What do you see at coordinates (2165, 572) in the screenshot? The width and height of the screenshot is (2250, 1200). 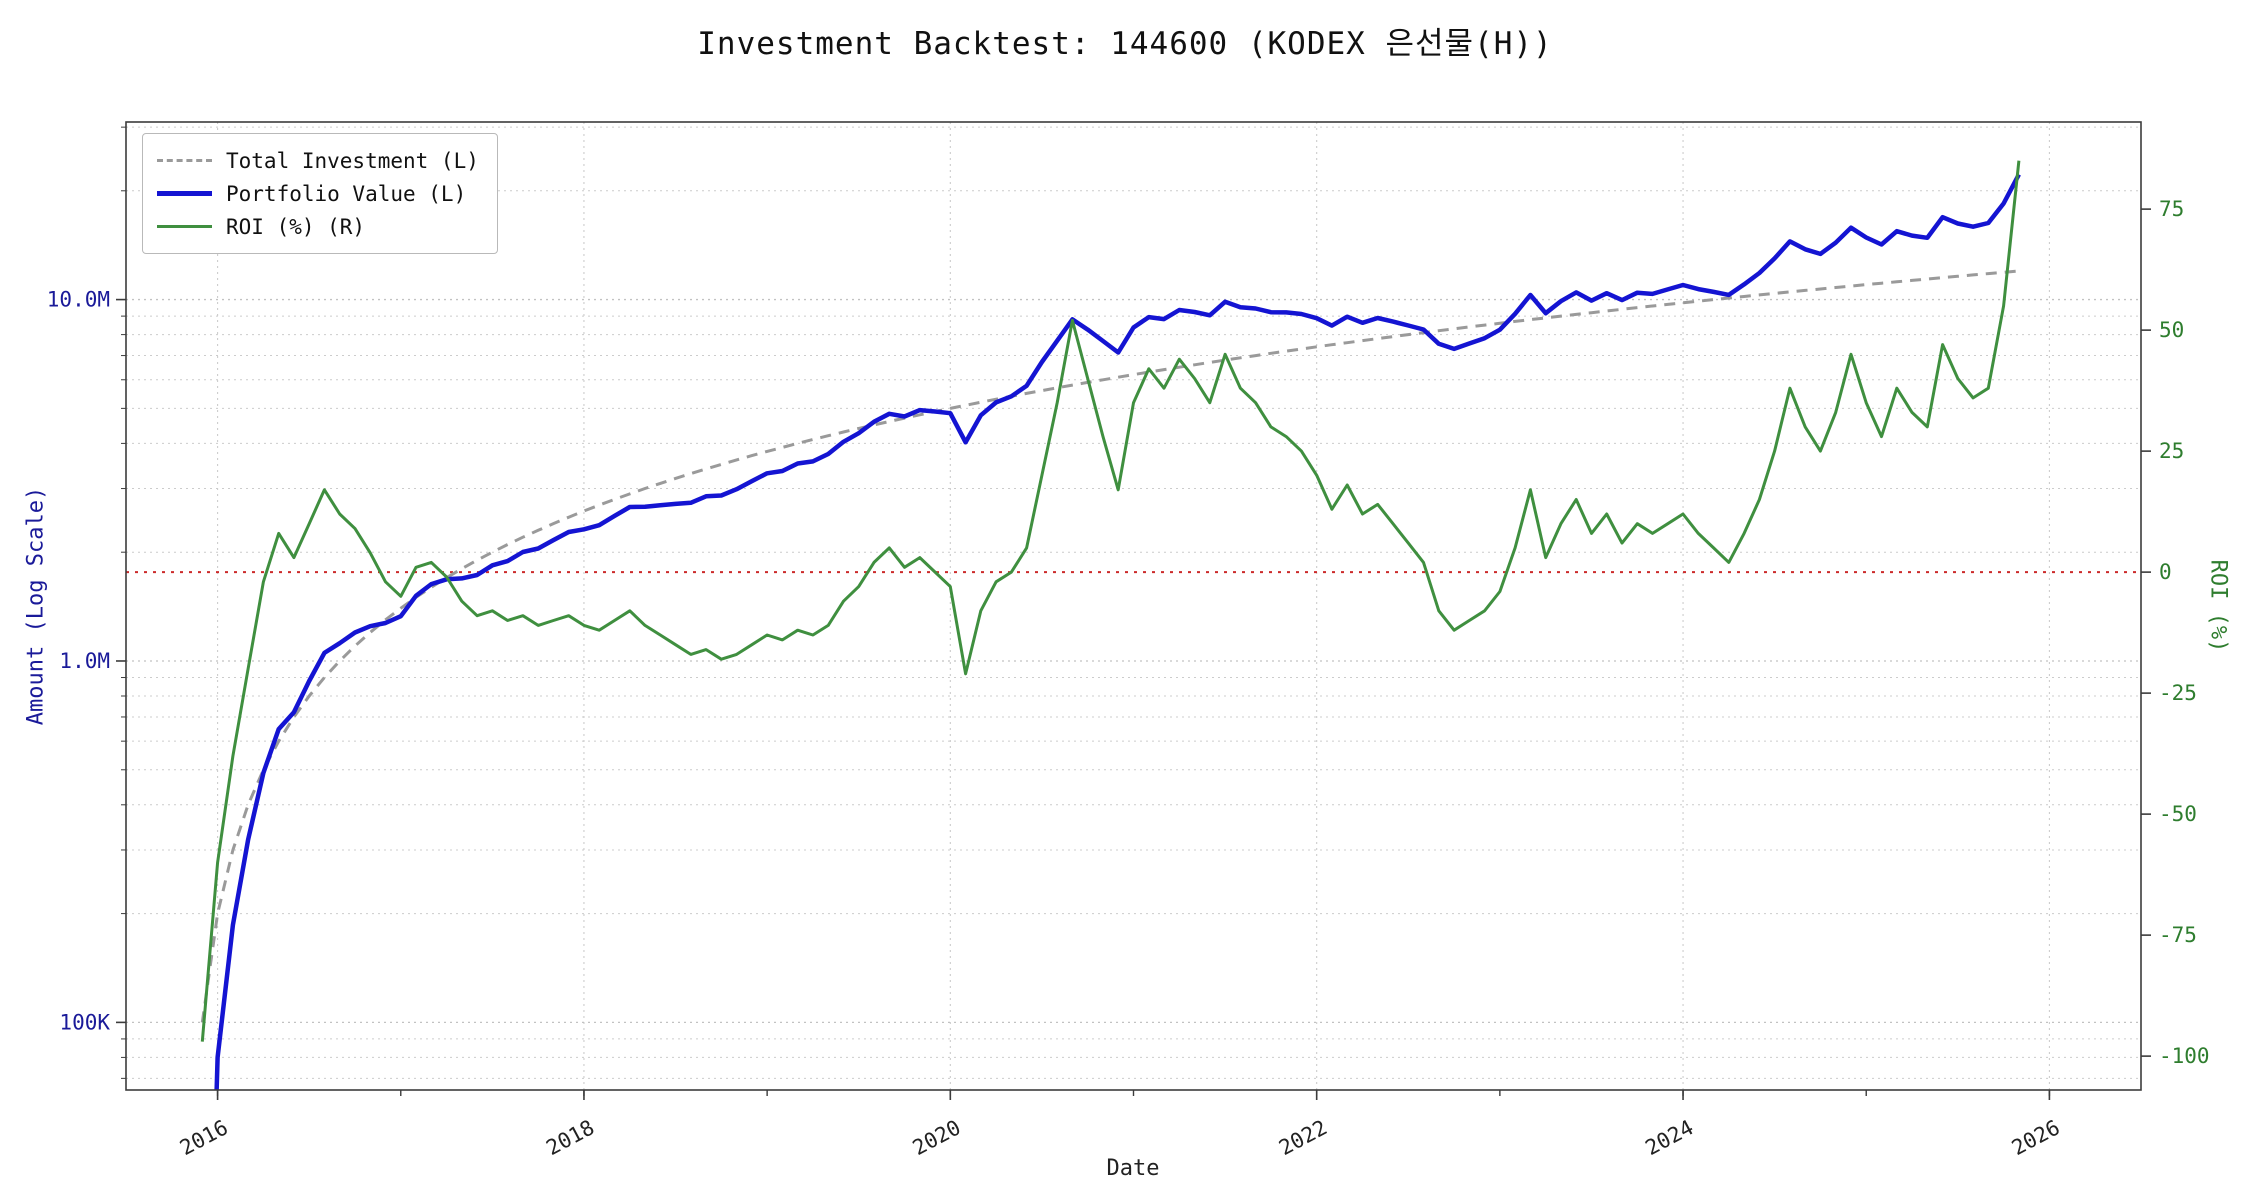 I see `svg-text: 0` at bounding box center [2165, 572].